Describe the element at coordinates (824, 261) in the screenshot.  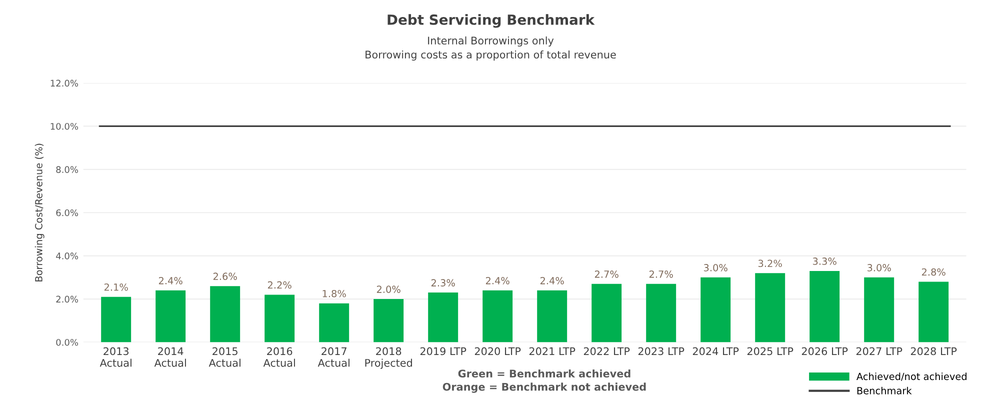
I see `text: 3.3%` at that location.